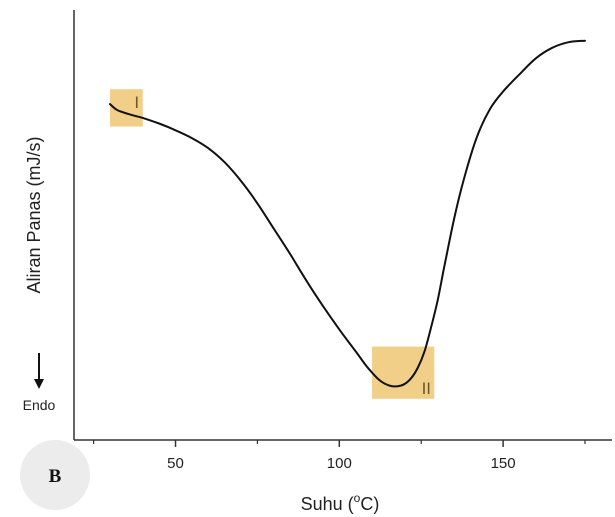 This screenshot has width=615, height=517. Describe the element at coordinates (339, 463) in the screenshot. I see `x-tick-label: 100` at that location.